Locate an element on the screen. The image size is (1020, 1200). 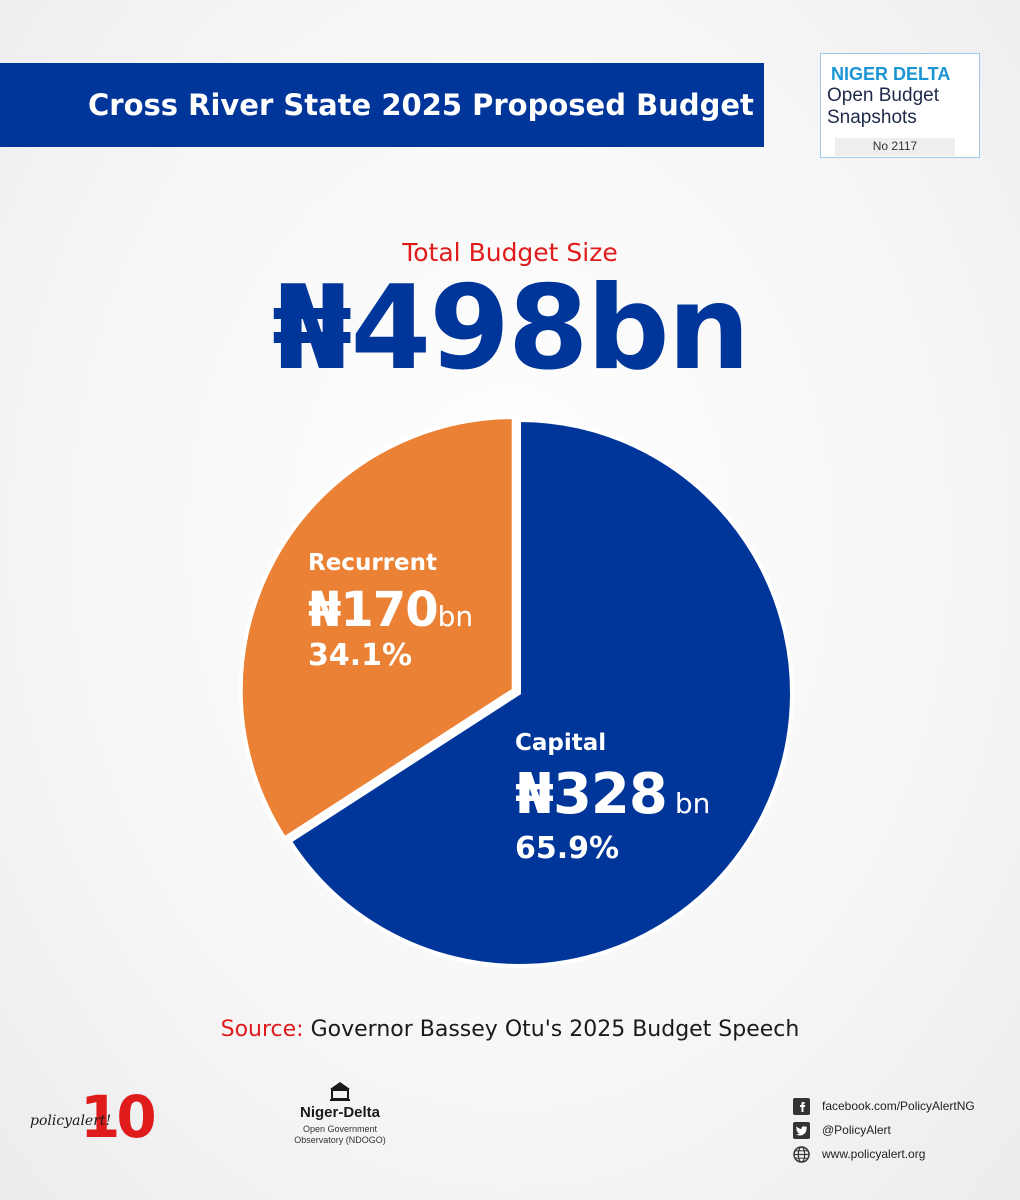
badge-number: No 2117 is located at coordinates (895, 146).